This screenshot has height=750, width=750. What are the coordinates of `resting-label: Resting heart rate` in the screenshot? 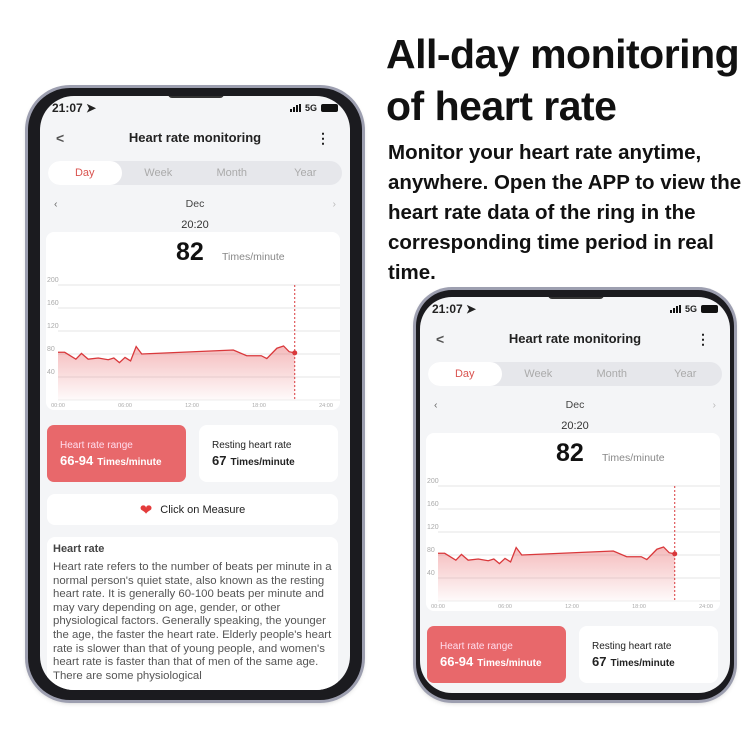 It's located at (632, 646).